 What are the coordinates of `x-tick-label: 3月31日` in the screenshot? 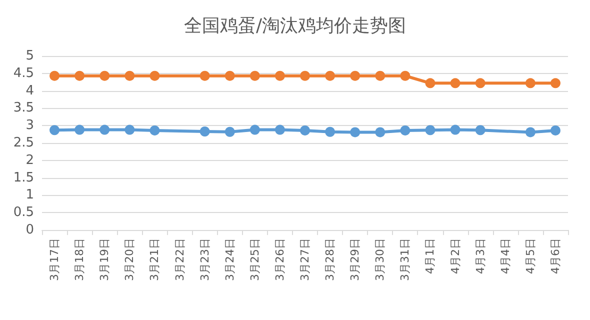 It's located at (405, 259).